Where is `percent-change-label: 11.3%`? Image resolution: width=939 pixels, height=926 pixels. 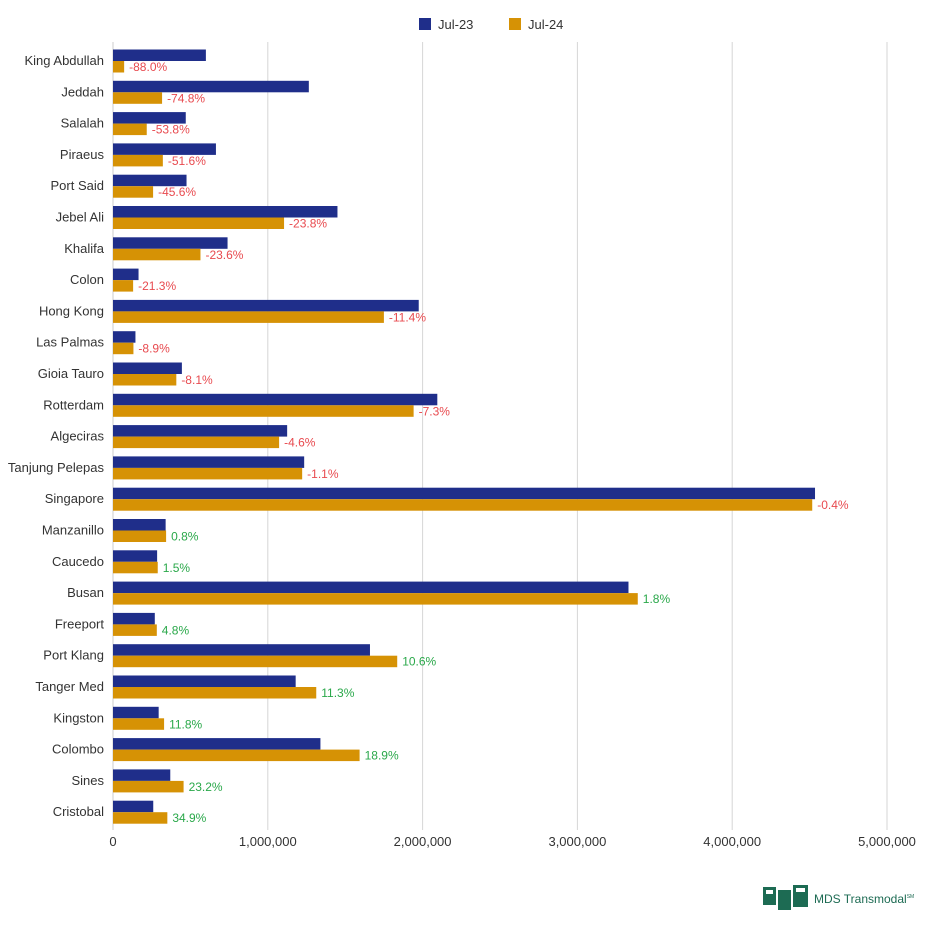 percent-change-label: 11.3% is located at coordinates (337, 693).